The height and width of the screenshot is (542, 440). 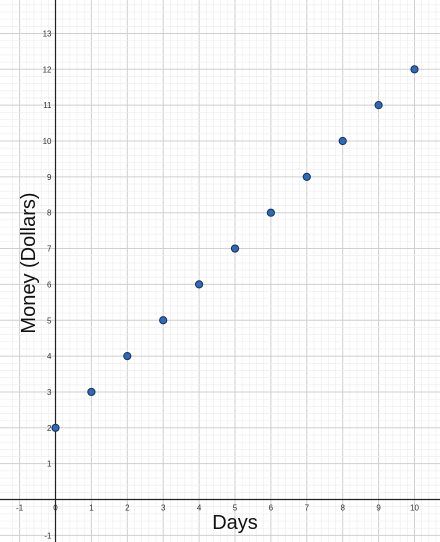 What do you see at coordinates (49, 177) in the screenshot?
I see `y-tick-label: 9` at bounding box center [49, 177].